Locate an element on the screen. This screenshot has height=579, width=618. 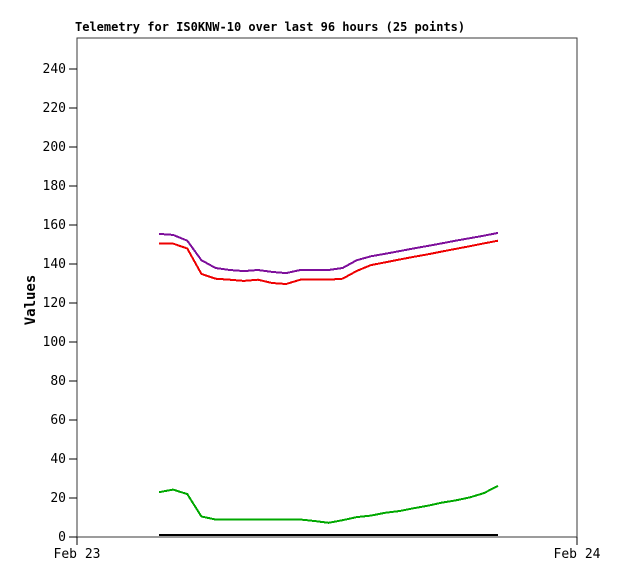
y-tick-label: 120 is located at coordinates (54, 303).